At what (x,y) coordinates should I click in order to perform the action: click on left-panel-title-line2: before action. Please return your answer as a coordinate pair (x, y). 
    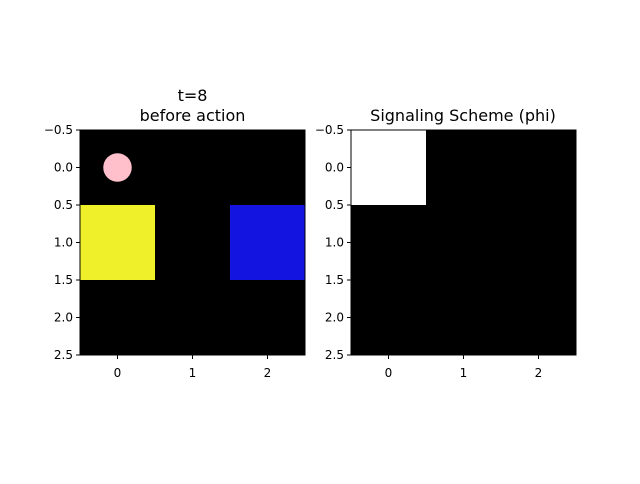
    Looking at the image, I should click on (193, 115).